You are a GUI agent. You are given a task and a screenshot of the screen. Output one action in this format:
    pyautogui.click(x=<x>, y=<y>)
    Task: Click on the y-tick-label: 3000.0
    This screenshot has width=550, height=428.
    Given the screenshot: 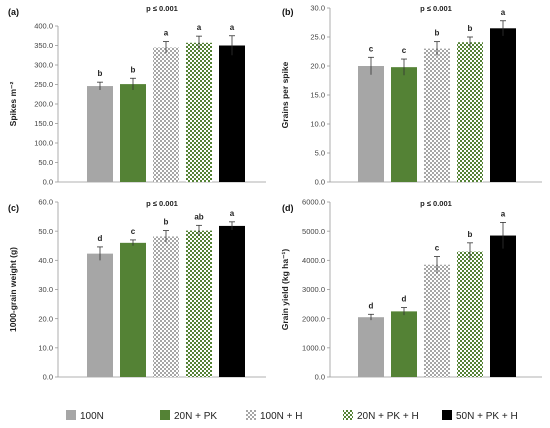 What is the action you would take?
    pyautogui.click(x=313, y=289)
    